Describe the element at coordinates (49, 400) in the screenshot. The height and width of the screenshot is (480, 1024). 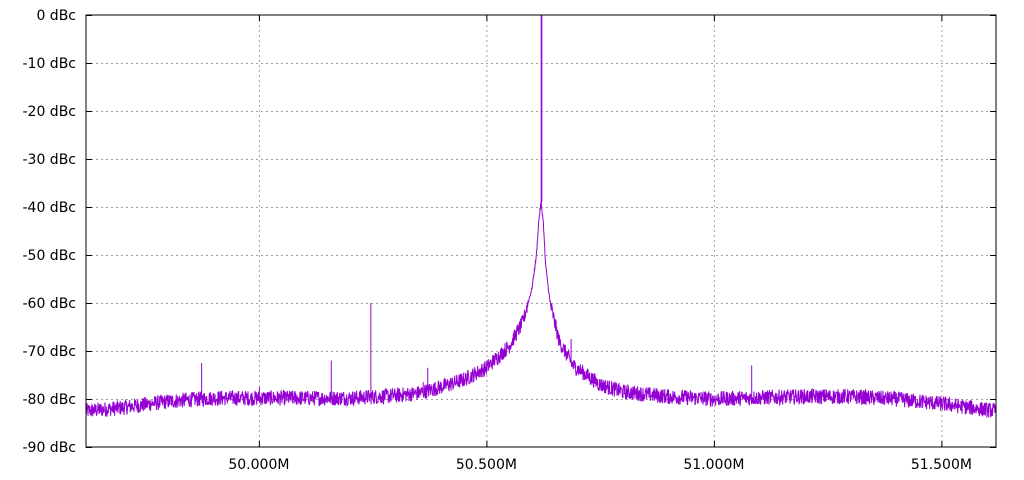
I see `y-tick-label: -80 dBc` at that location.